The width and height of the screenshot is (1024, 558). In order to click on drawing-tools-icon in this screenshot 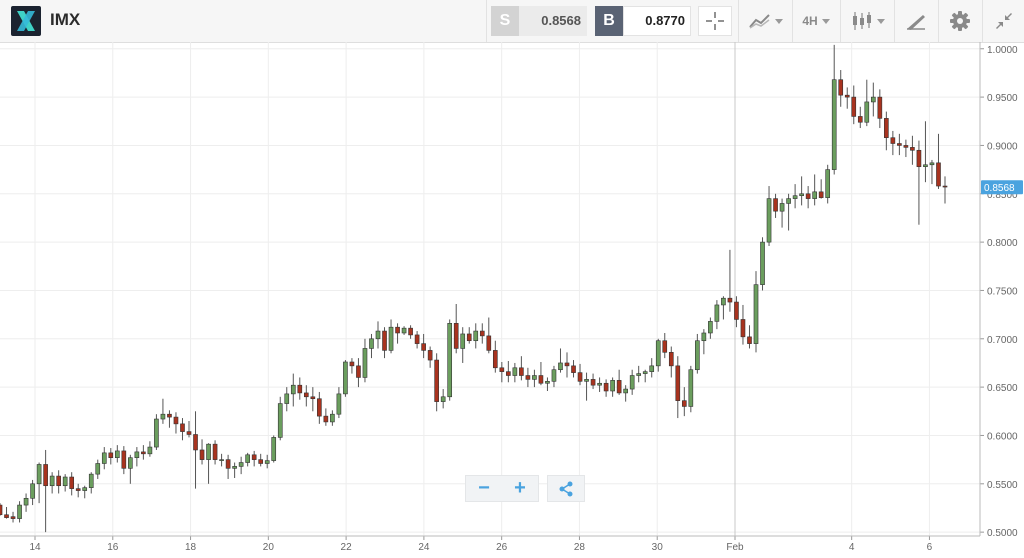, I will do `click(916, 22)`.